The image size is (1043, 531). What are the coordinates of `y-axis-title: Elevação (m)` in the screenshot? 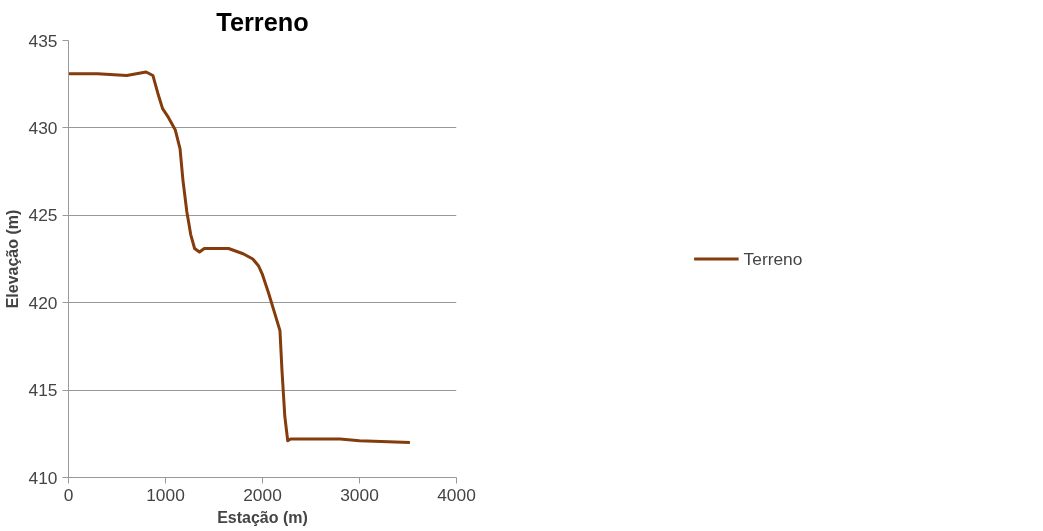 It's located at (12, 259).